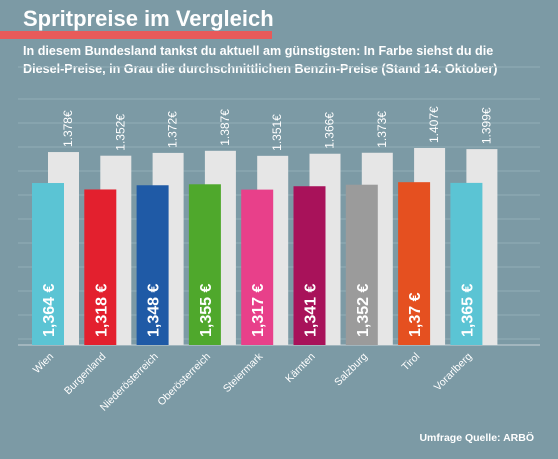 This screenshot has width=558, height=459. What do you see at coordinates (184, 380) in the screenshot?
I see `category-label: Oberösterreich` at bounding box center [184, 380].